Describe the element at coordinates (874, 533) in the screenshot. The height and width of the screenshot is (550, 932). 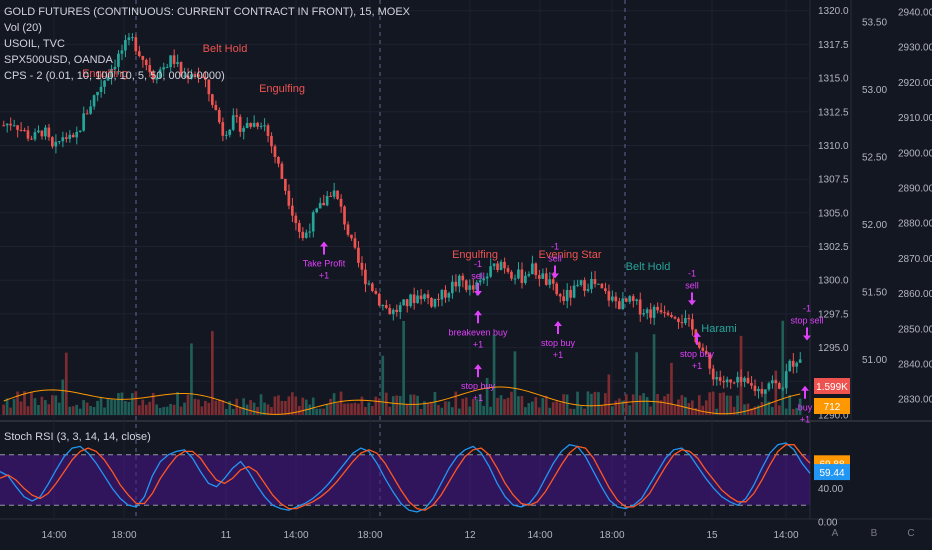
I see `pane-button-b: B` at that location.